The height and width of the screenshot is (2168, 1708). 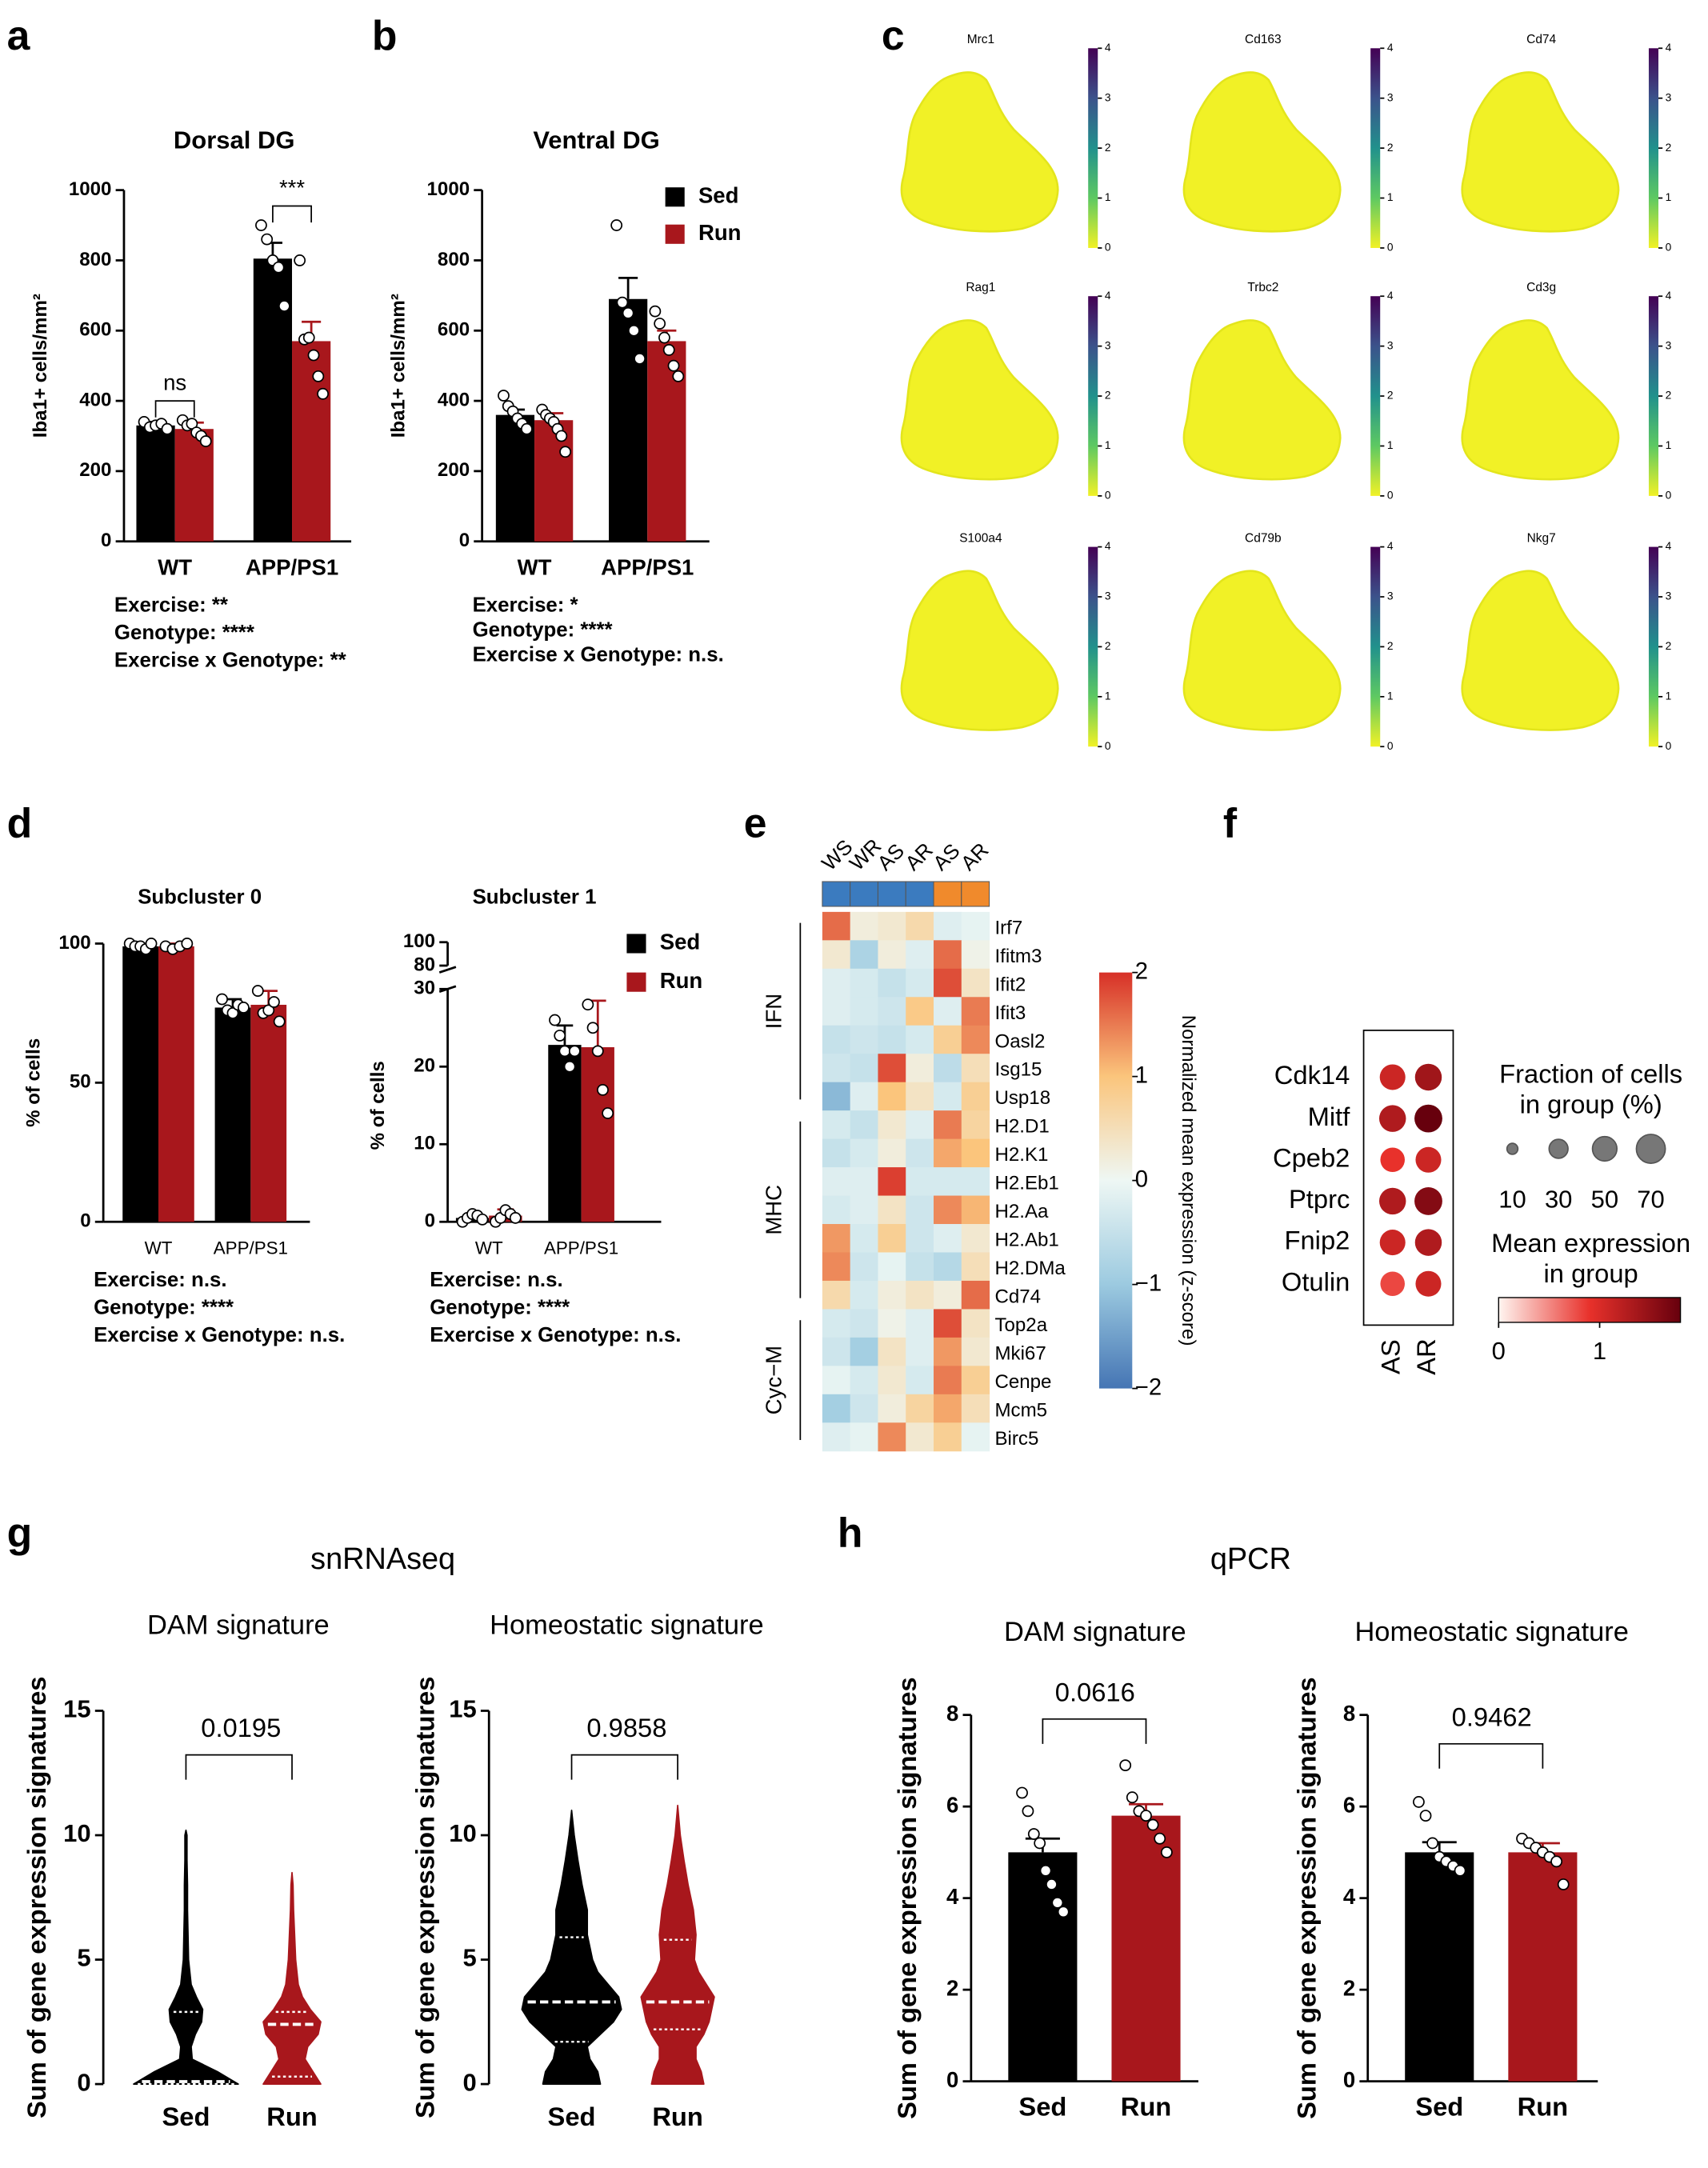 I want to click on panel-letter: b, so click(x=385, y=35).